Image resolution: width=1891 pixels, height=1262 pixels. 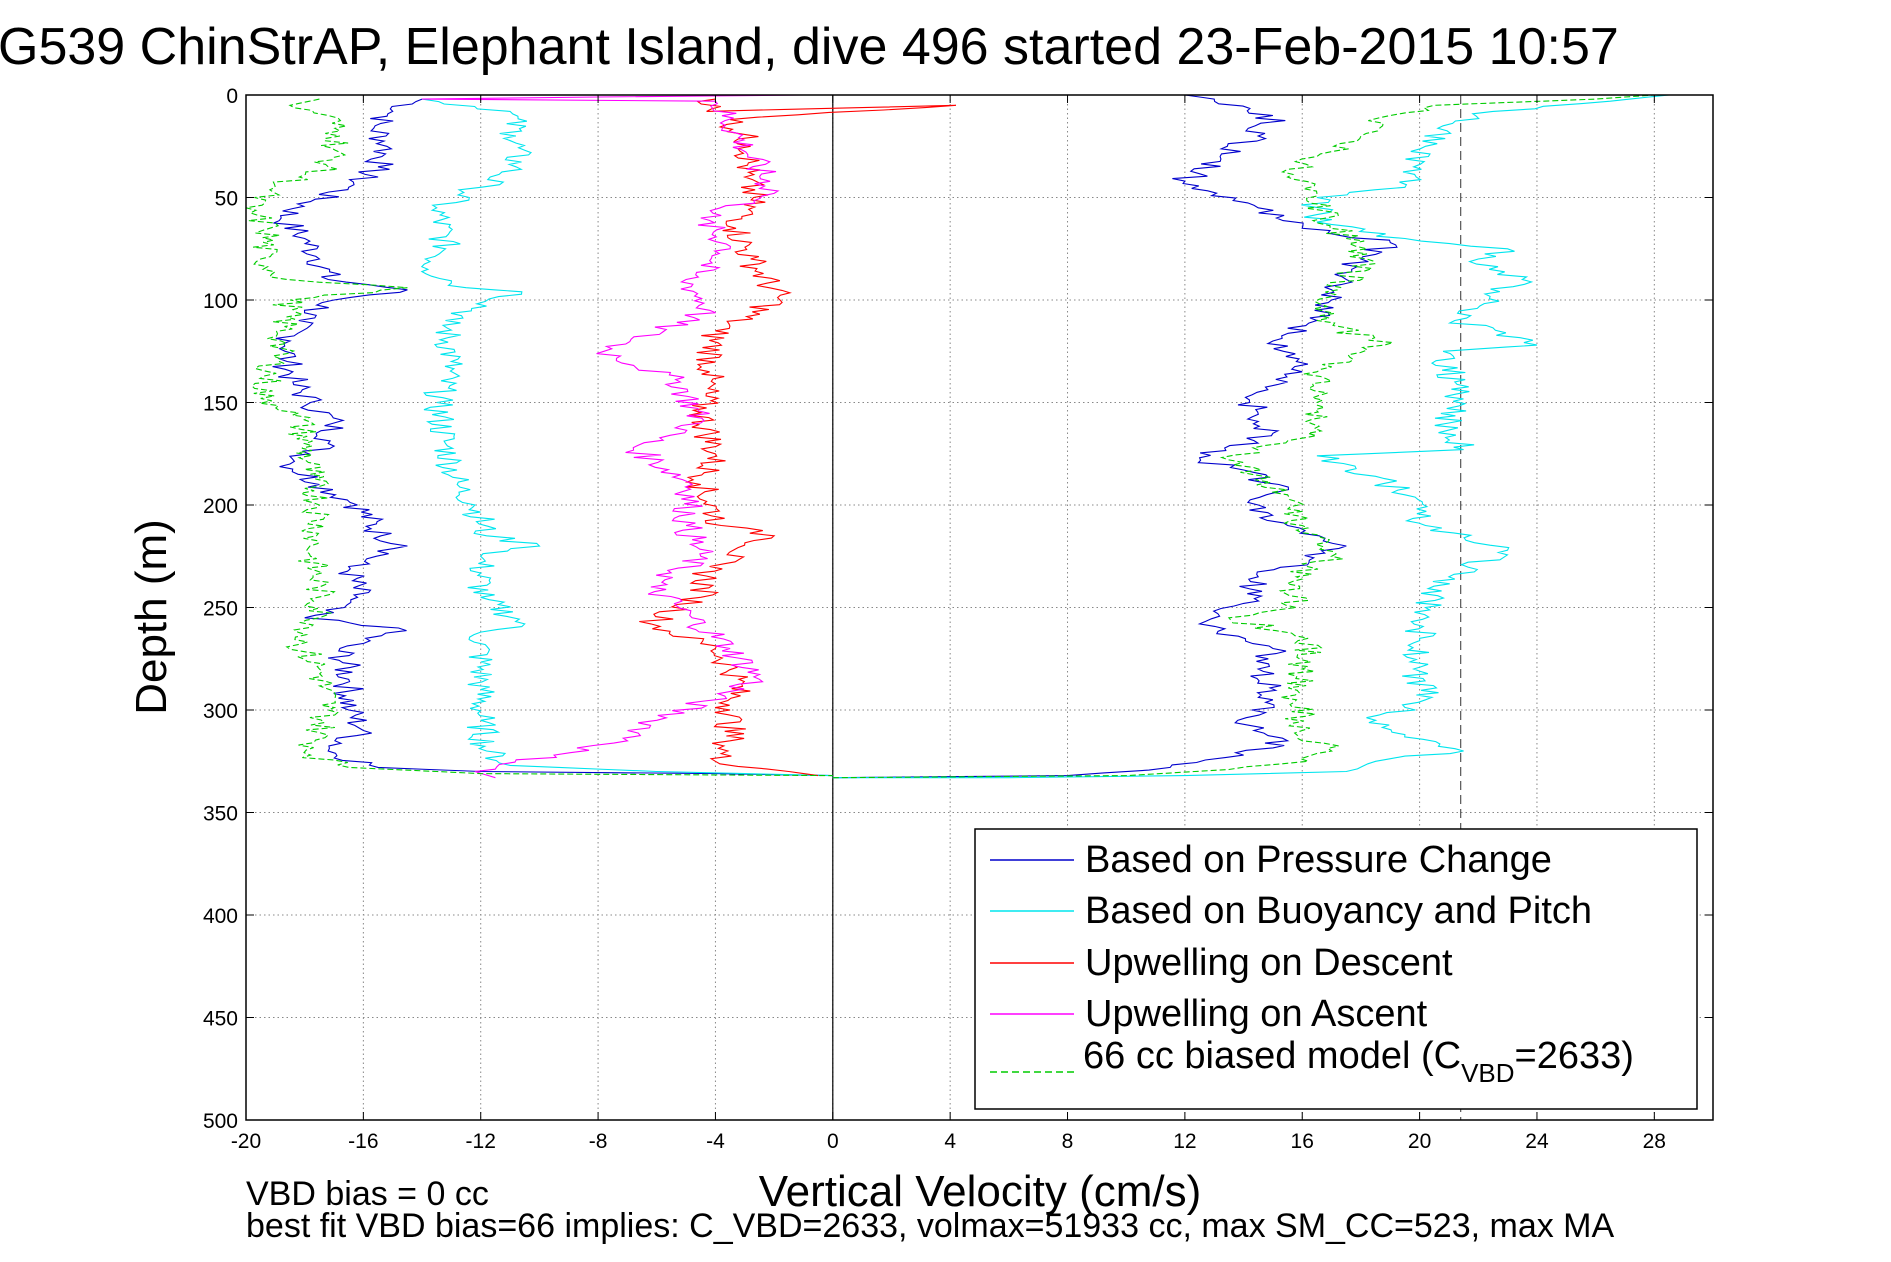 I want to click on x-tick-label: 4, so click(x=950, y=1141).